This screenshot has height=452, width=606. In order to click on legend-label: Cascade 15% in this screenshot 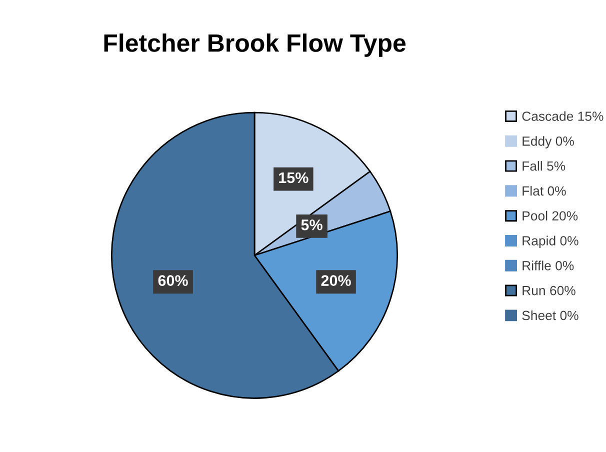, I will do `click(563, 116)`.